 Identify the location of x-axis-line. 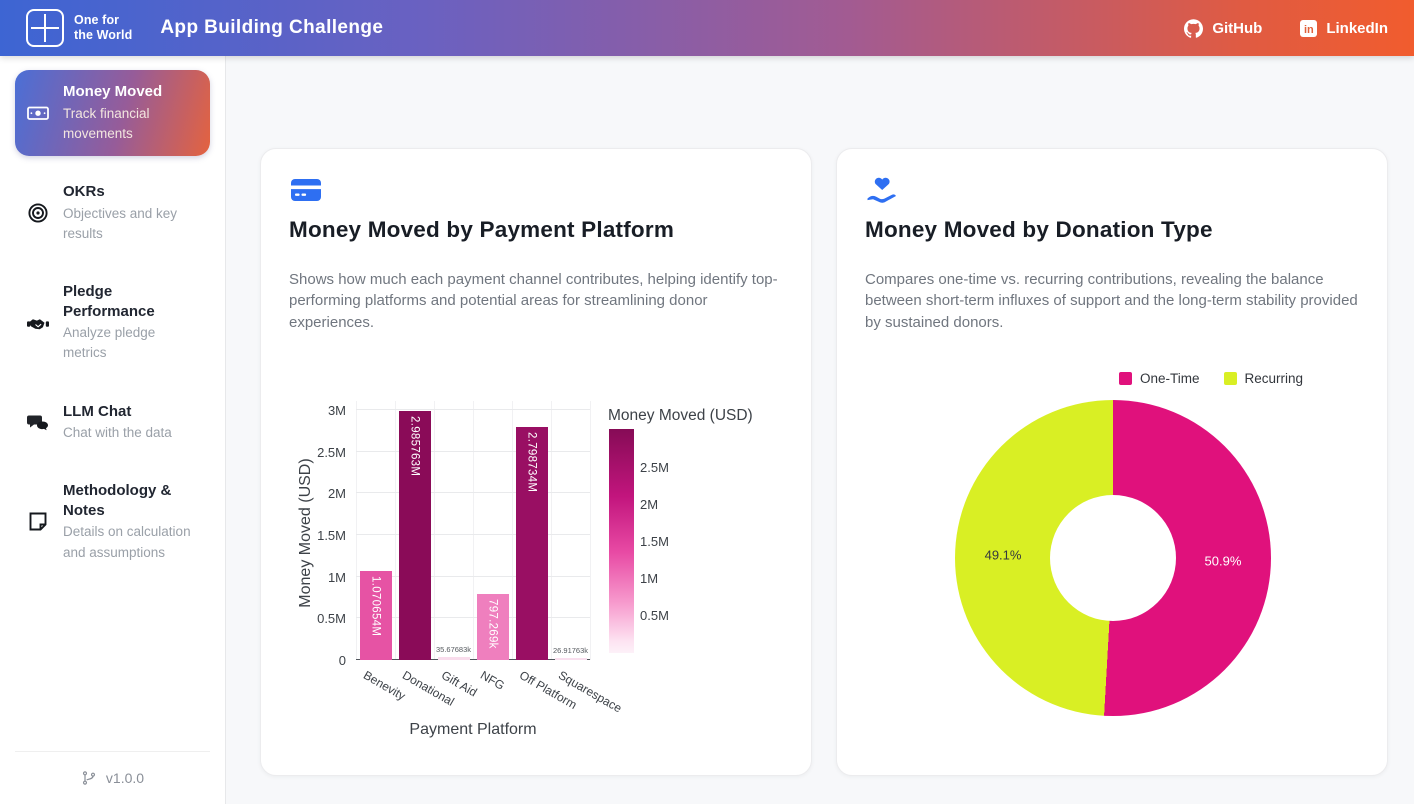
(473, 659).